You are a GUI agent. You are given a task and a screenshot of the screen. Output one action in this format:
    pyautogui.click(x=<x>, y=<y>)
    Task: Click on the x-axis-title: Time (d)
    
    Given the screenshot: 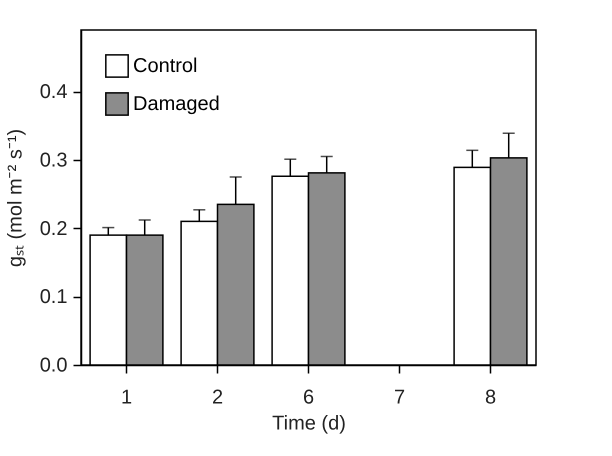 What is the action you would take?
    pyautogui.click(x=309, y=423)
    